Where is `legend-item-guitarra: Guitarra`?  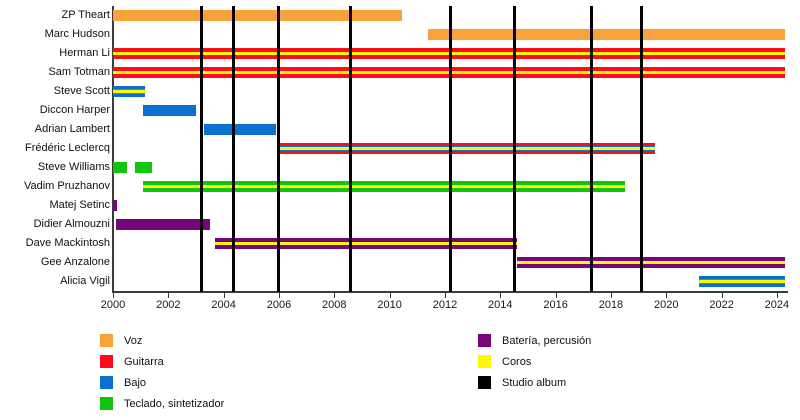 legend-item-guitarra: Guitarra is located at coordinates (162, 361).